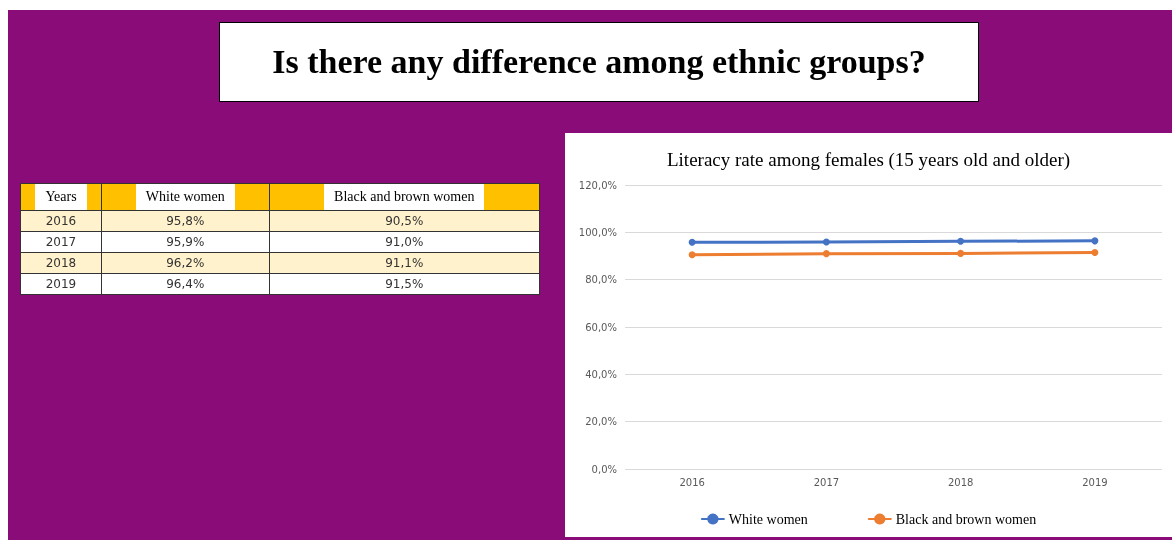 This screenshot has width=1172, height=540. I want to click on text: 91,5%, so click(404, 284).